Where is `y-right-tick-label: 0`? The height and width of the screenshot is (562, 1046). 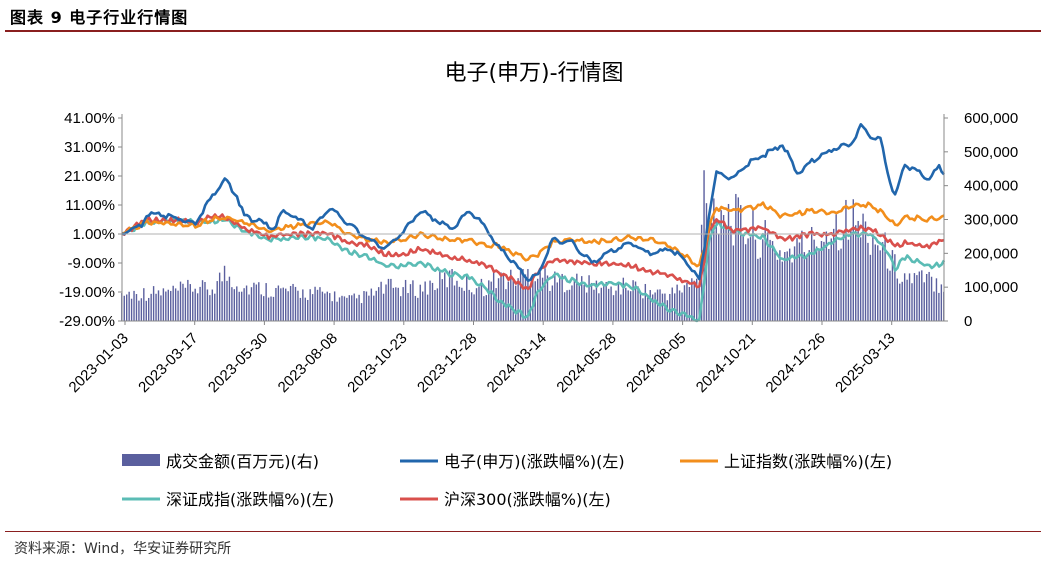 y-right-tick-label: 0 is located at coordinates (968, 321).